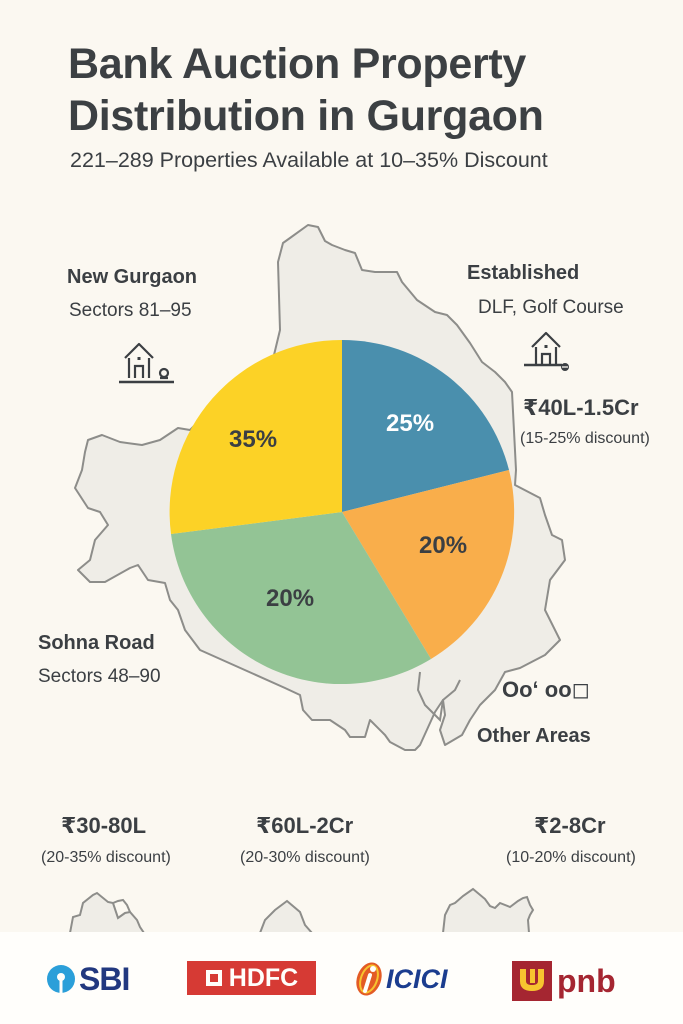  Describe the element at coordinates (297, 64) in the screenshot. I see `title-line-1: Bank Auction Property` at that location.